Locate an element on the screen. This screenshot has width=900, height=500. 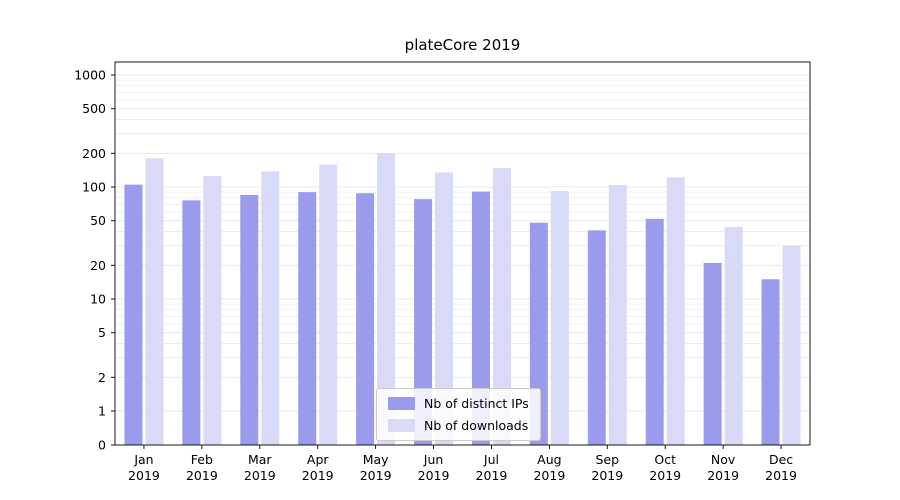
x-tick-label: Nov 2019 is located at coordinates (723, 467).